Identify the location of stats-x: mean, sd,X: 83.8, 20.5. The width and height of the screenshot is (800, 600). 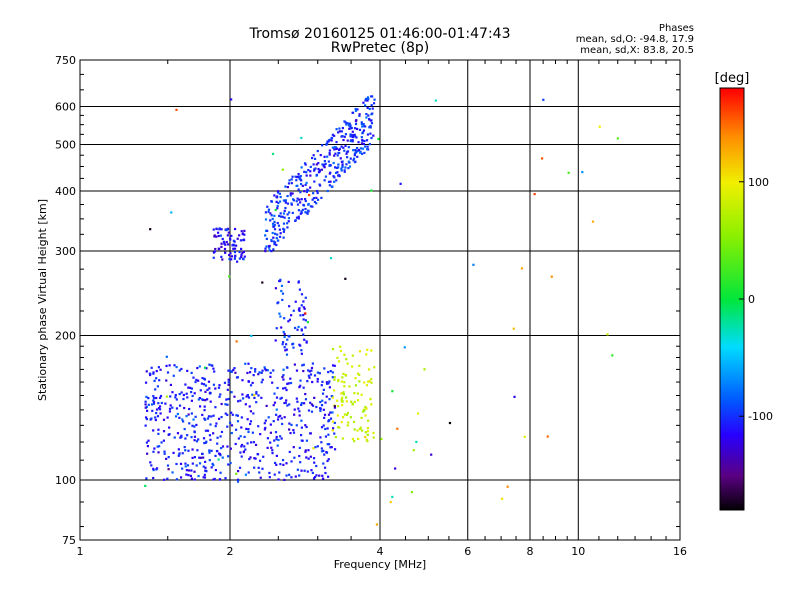
(637, 50).